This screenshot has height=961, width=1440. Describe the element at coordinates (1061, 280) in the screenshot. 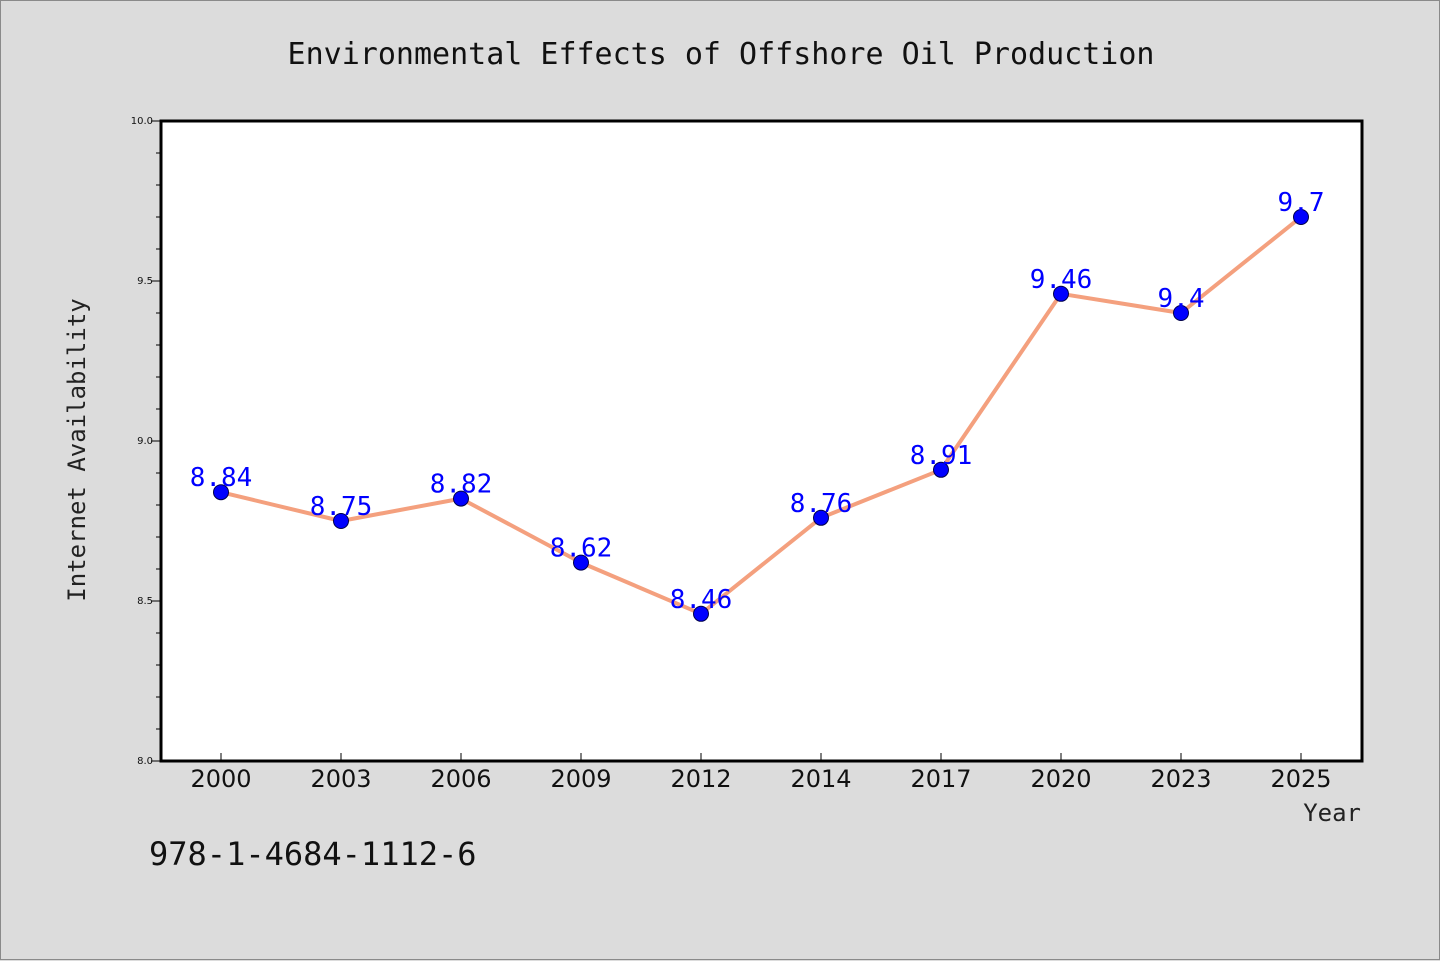

I see `data-label: 9.46` at that location.